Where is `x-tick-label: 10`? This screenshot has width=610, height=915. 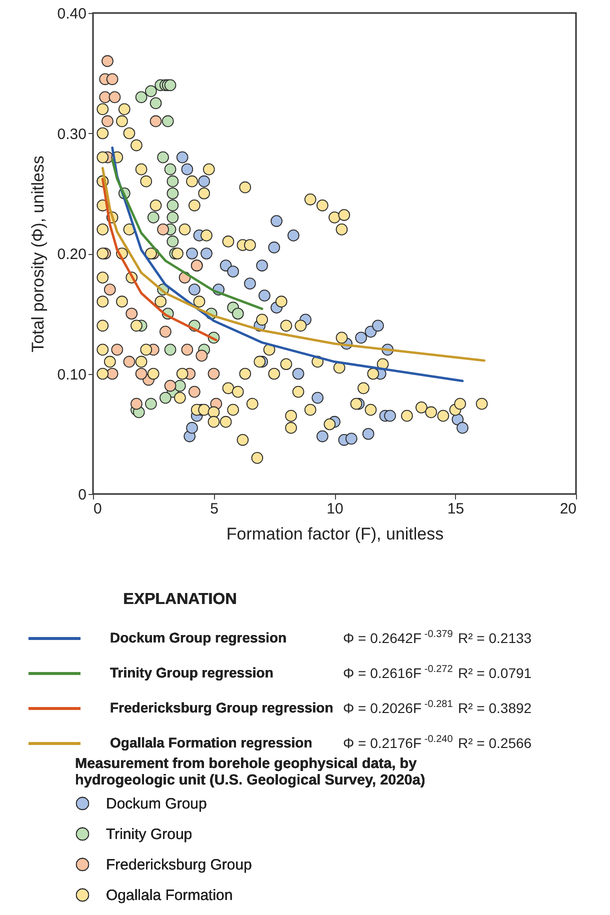 x-tick-label: 10 is located at coordinates (335, 509).